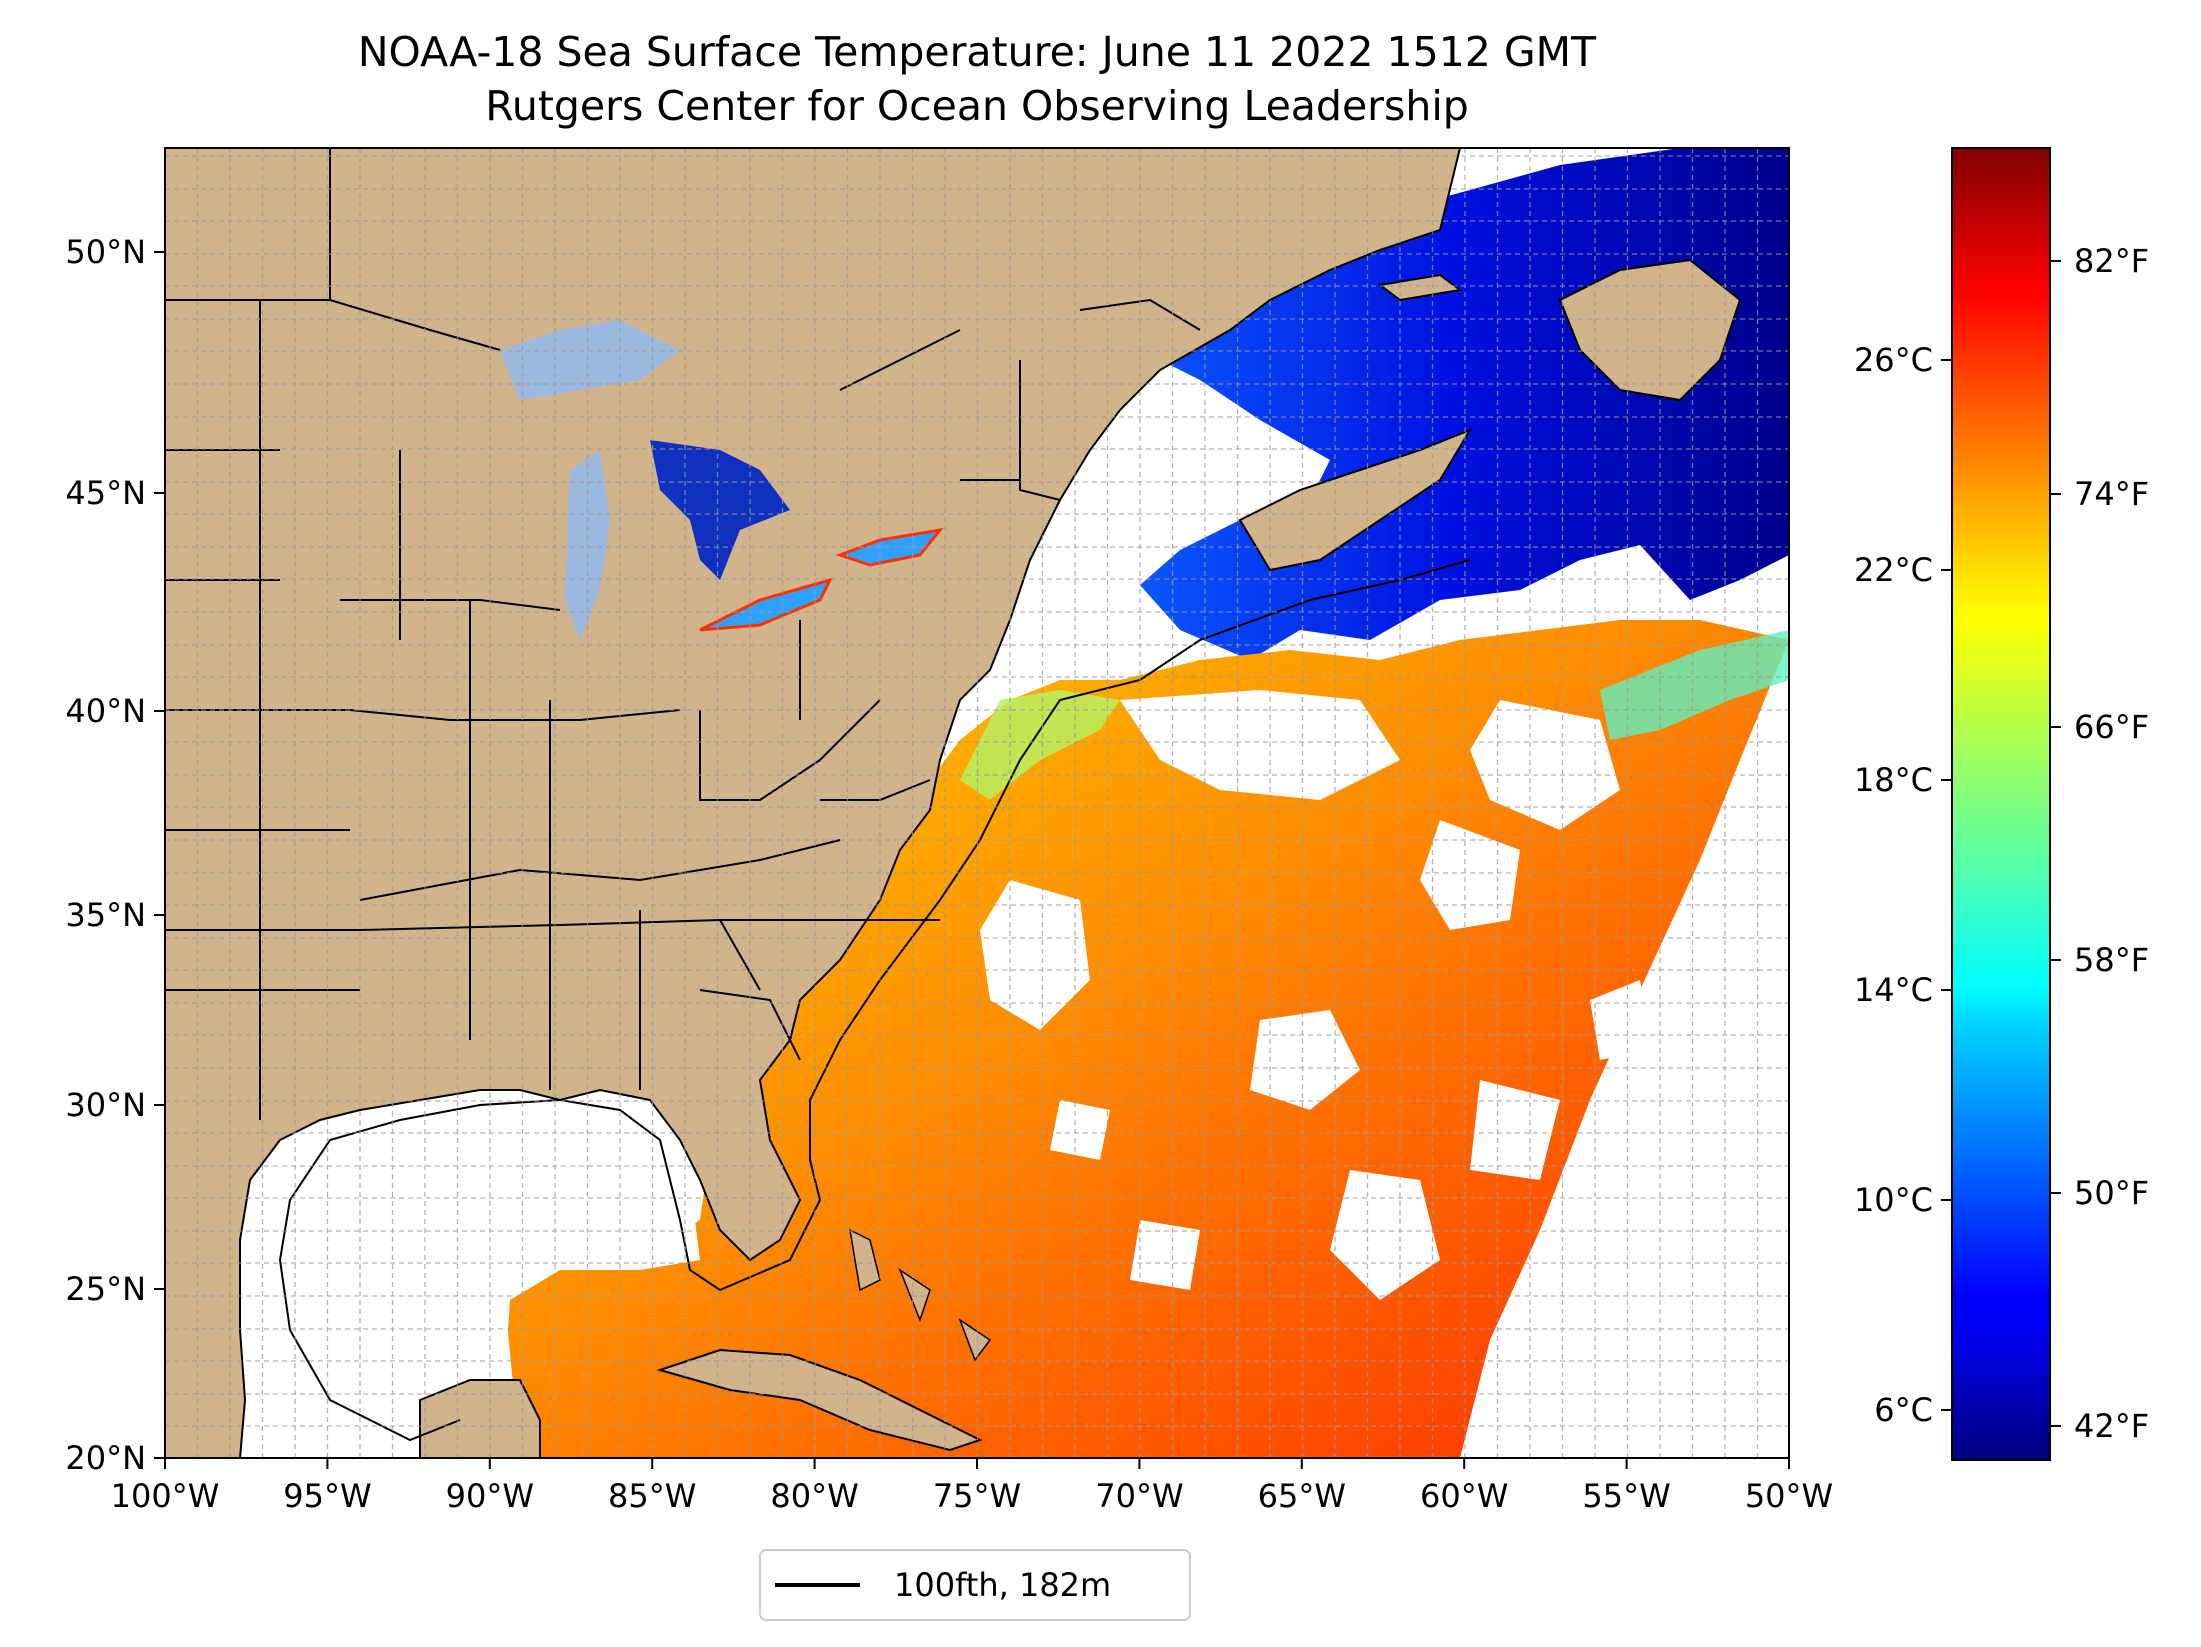  What do you see at coordinates (1893, 570) in the screenshot?
I see `colorbar-celsius-label: 22°C` at bounding box center [1893, 570].